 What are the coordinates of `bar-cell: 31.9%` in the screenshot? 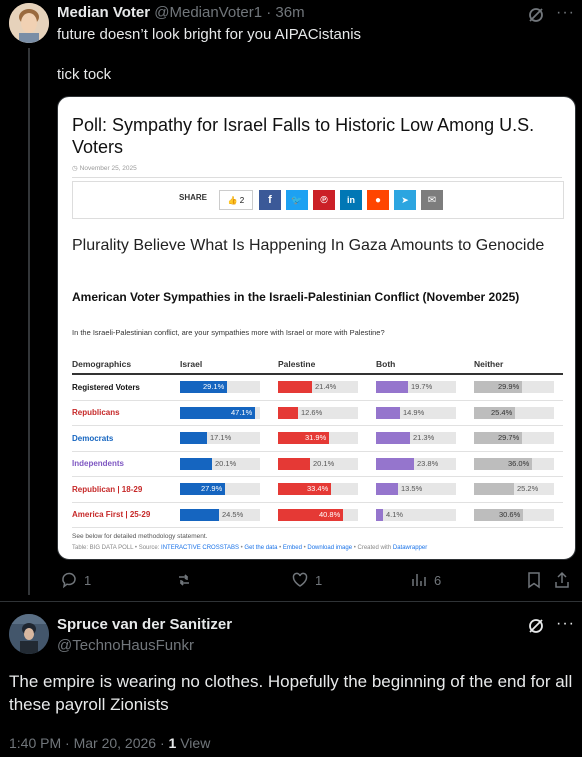 It's located at (318, 438).